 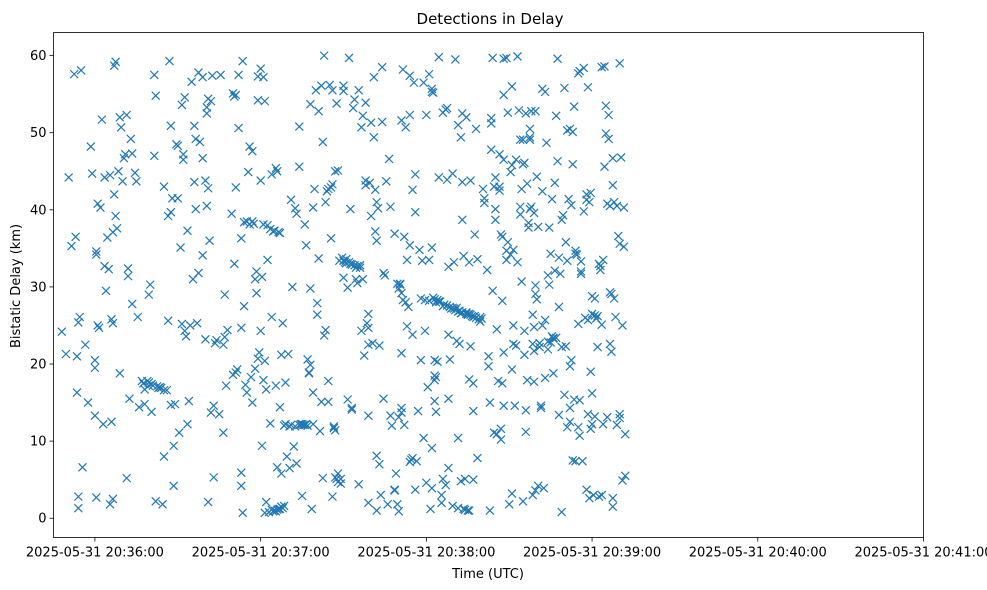 What do you see at coordinates (38, 365) in the screenshot?
I see `y-tick-label: 20` at bounding box center [38, 365].